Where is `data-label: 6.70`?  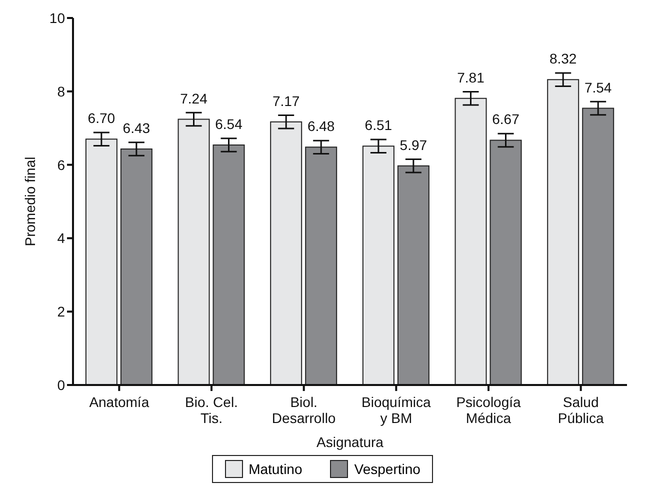 data-label: 6.70 is located at coordinates (102, 118).